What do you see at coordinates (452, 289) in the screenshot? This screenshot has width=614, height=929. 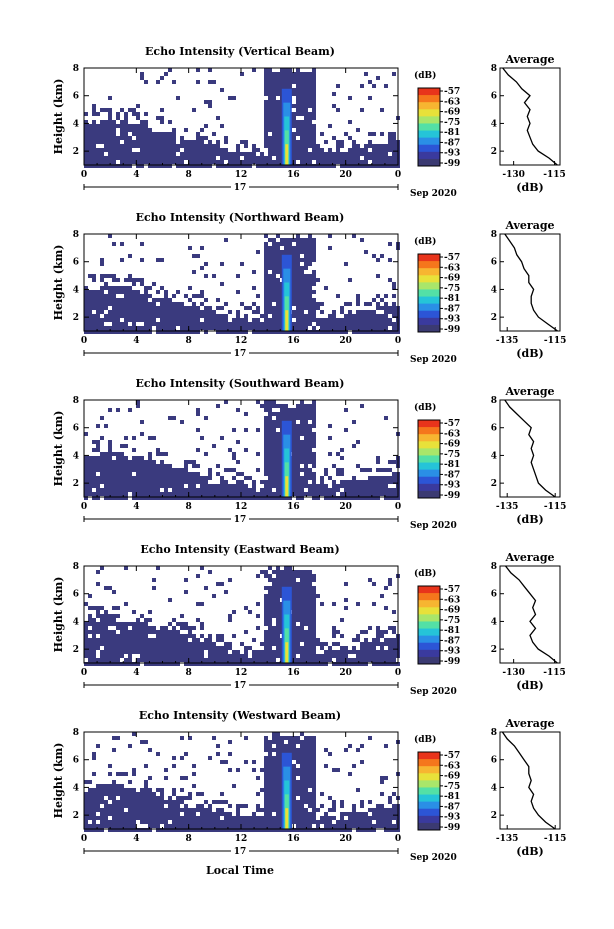 I see `colorbar-tick-label: -75` at bounding box center [452, 289].